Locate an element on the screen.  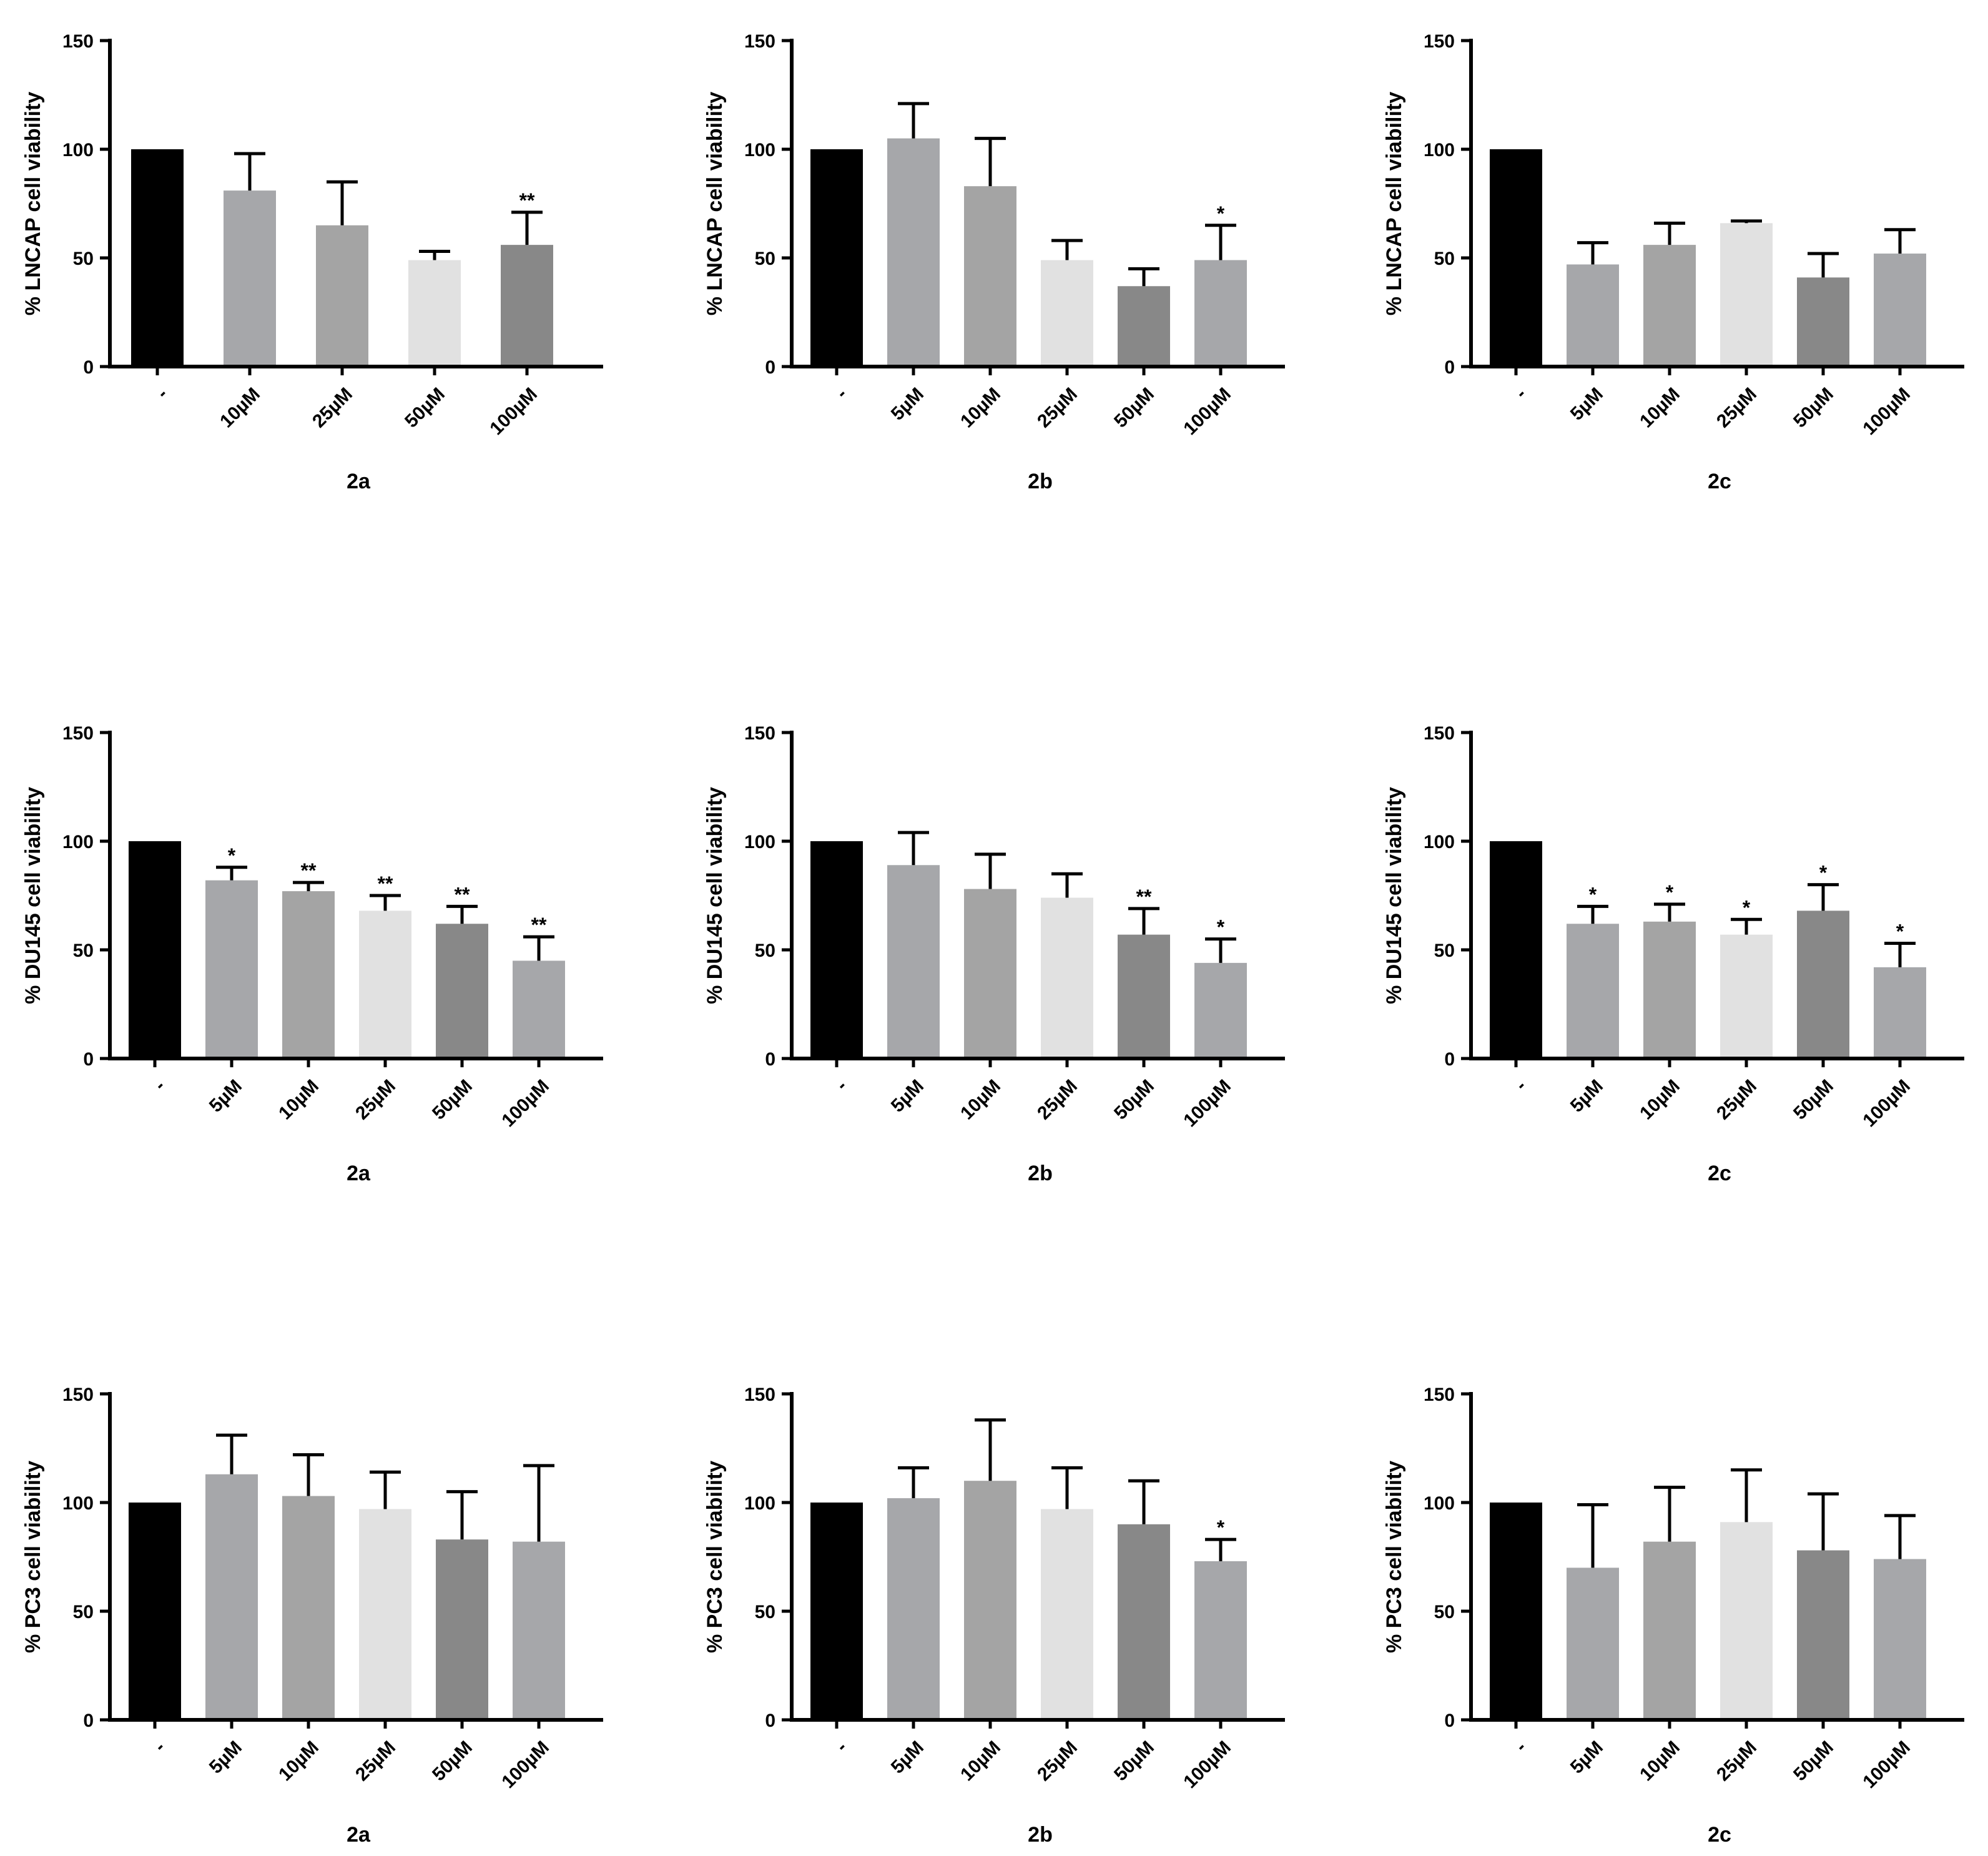
category-label-4: 50µM is located at coordinates (425, 408).